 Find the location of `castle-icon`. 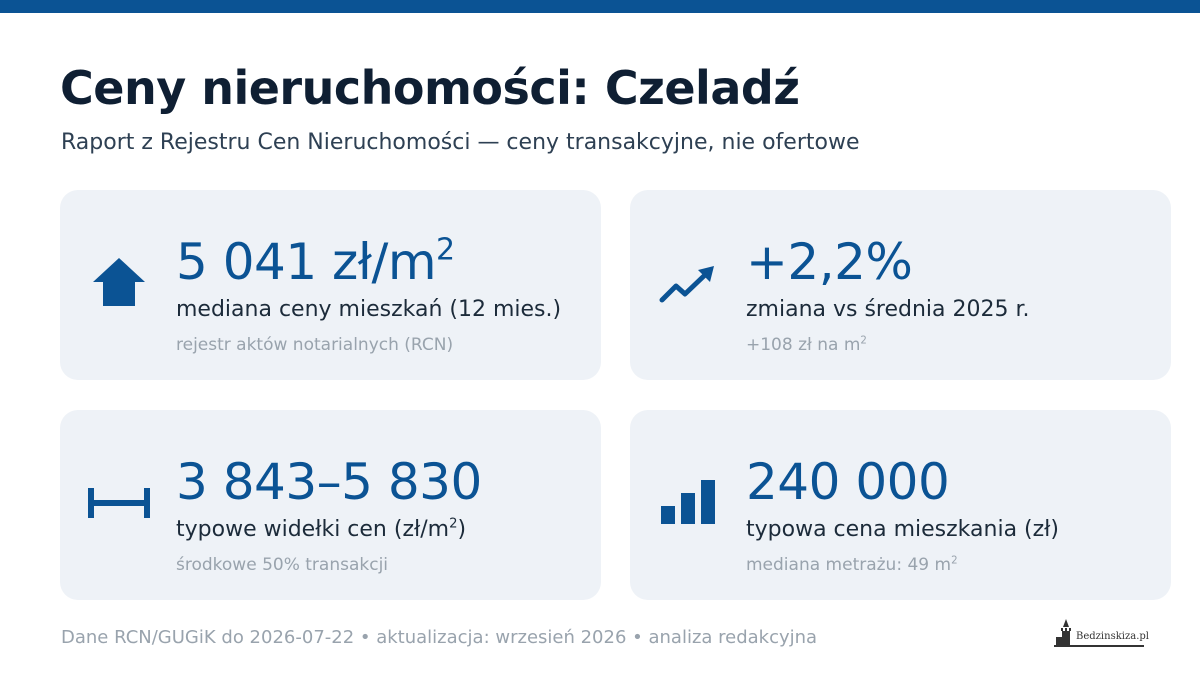

castle-icon is located at coordinates (1099, 633).